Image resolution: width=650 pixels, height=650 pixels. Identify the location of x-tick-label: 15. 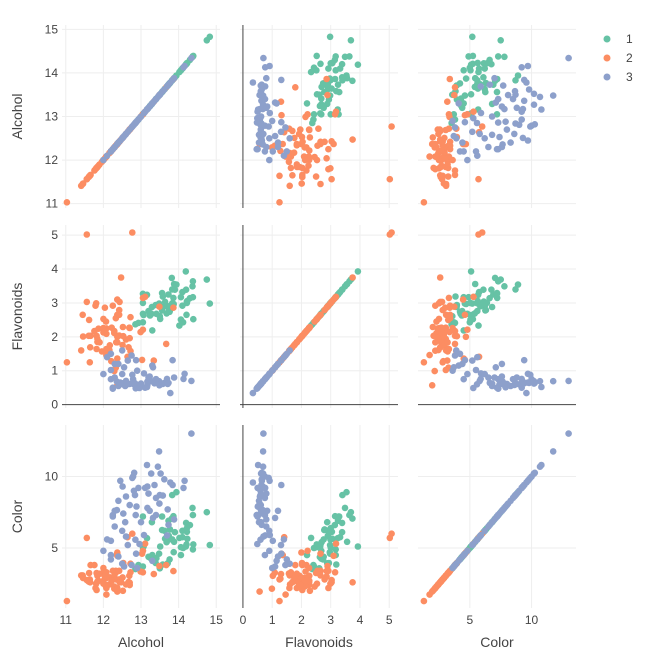
(217, 620).